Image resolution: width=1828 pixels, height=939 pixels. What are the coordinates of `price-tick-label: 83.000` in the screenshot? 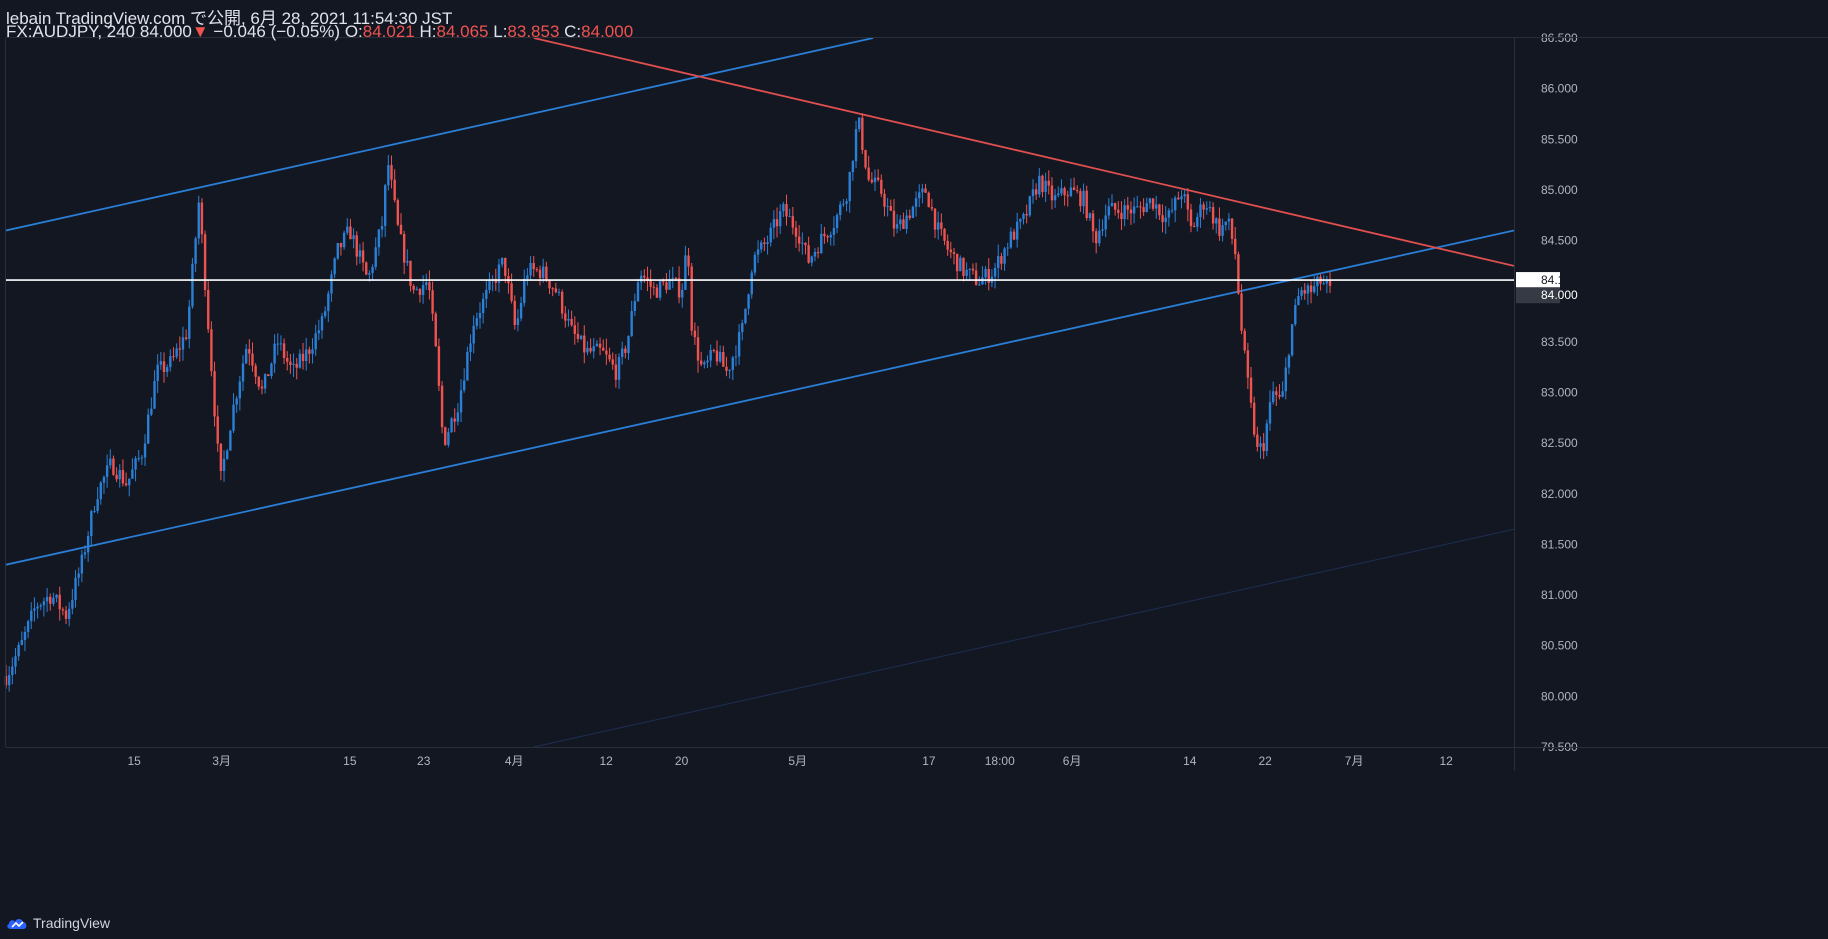 It's located at (1559, 393).